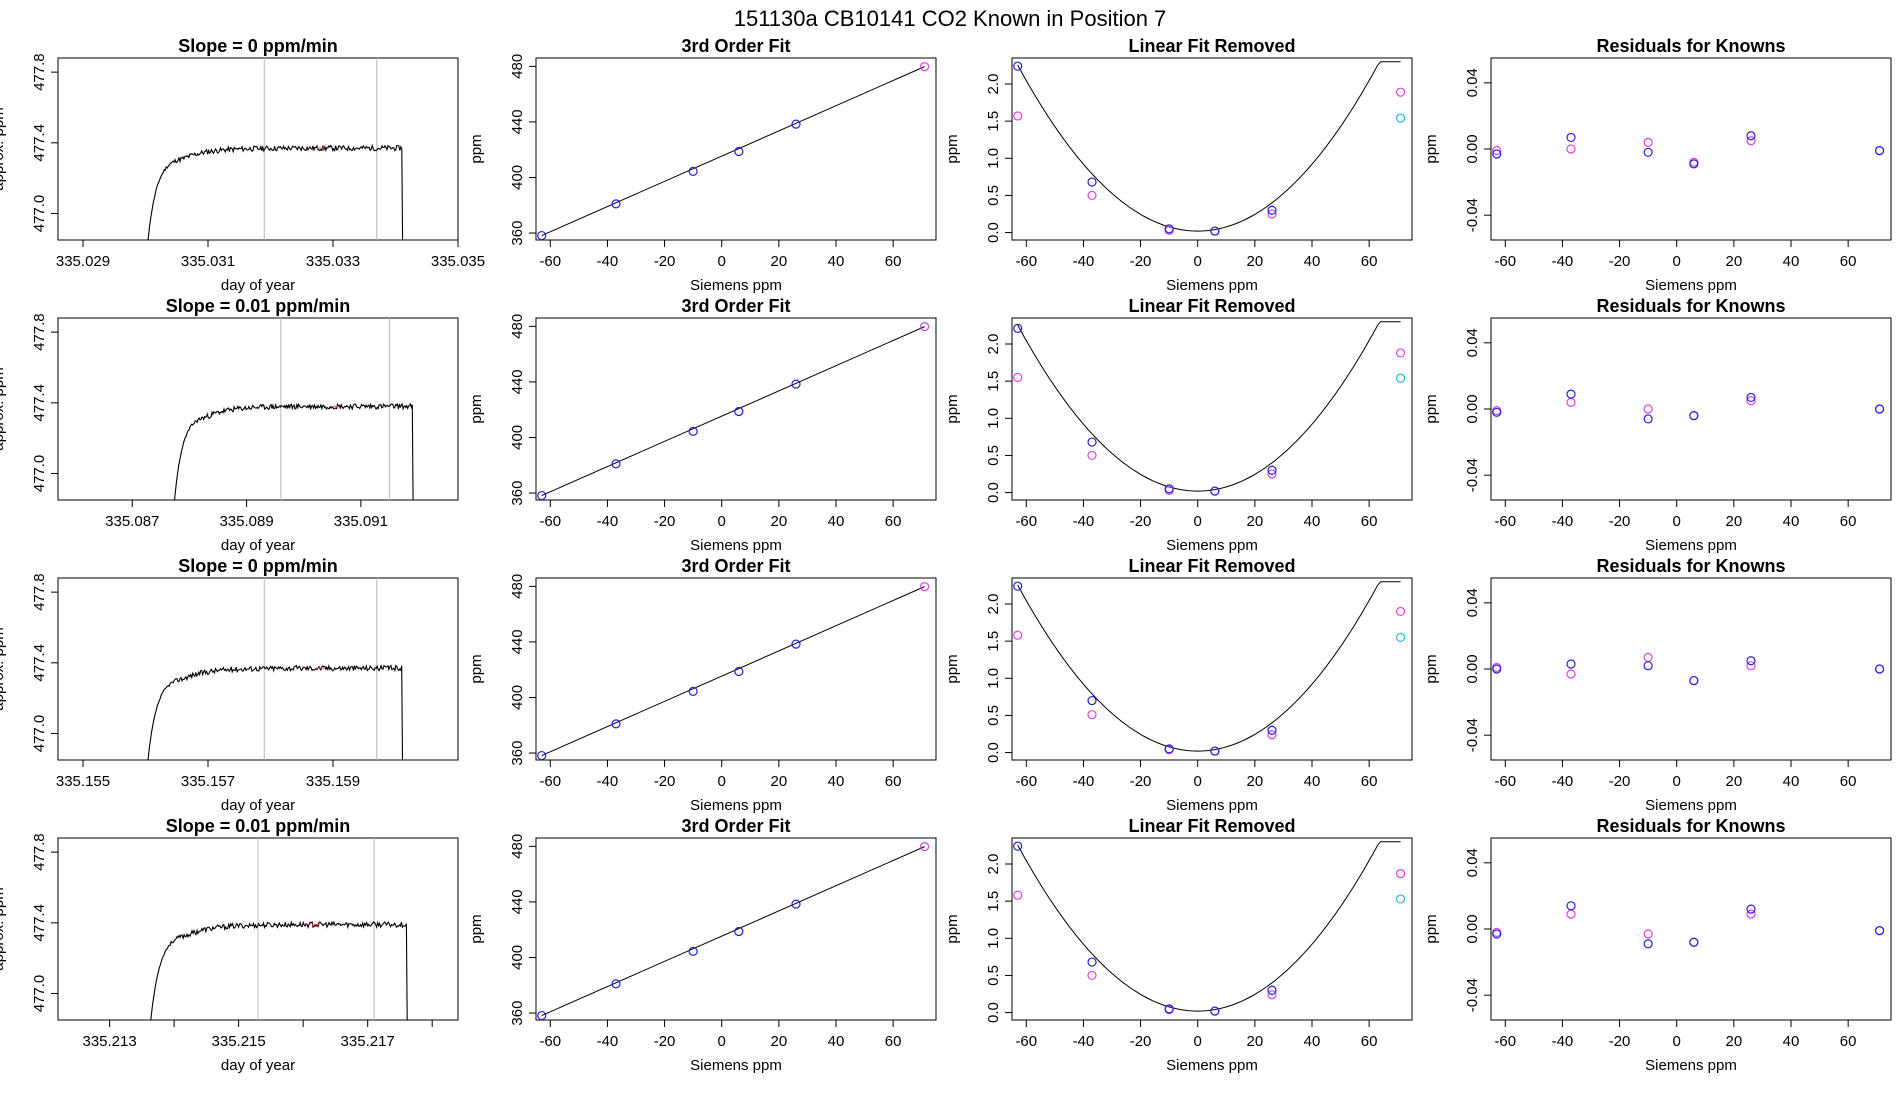 The height and width of the screenshot is (1100, 1900). What do you see at coordinates (39, 994) in the screenshot?
I see `y-tick-label: 477.0` at bounding box center [39, 994].